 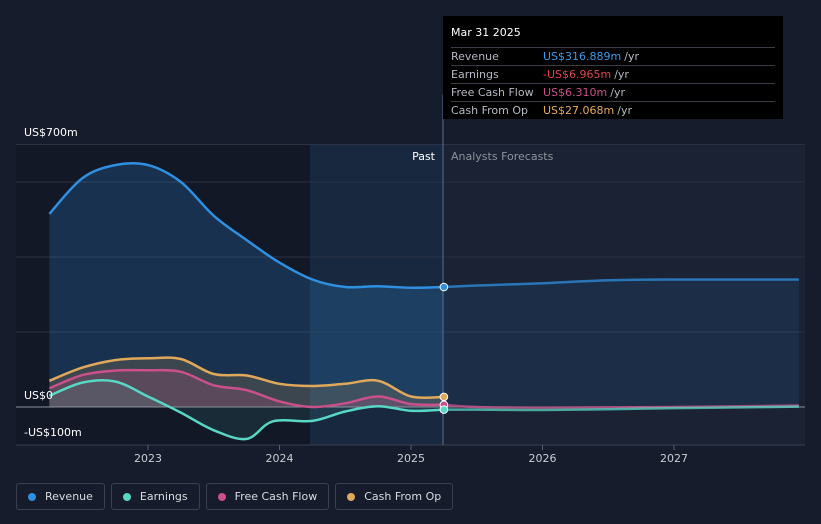 I want to click on tooltip-row-revenue: Revenue US$316.889m /yr, so click(x=613, y=56).